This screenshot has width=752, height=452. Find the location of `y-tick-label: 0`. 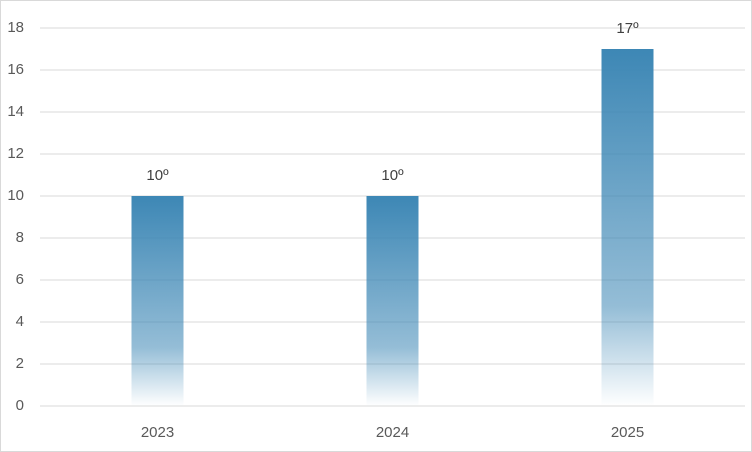

y-tick-label: 0 is located at coordinates (20, 405).